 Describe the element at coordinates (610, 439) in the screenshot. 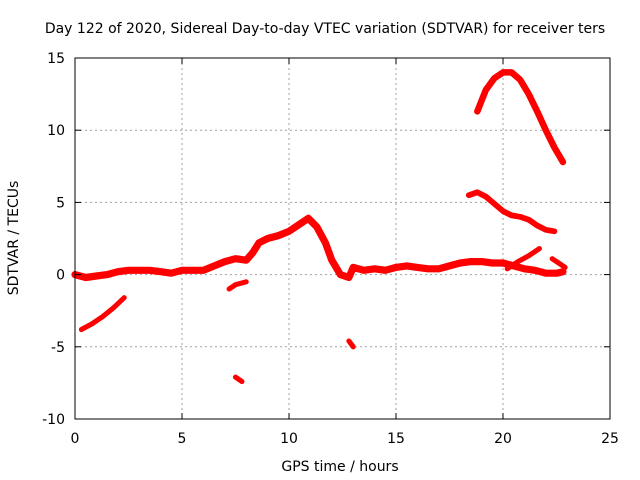

I see `x-tick-label: 25` at that location.